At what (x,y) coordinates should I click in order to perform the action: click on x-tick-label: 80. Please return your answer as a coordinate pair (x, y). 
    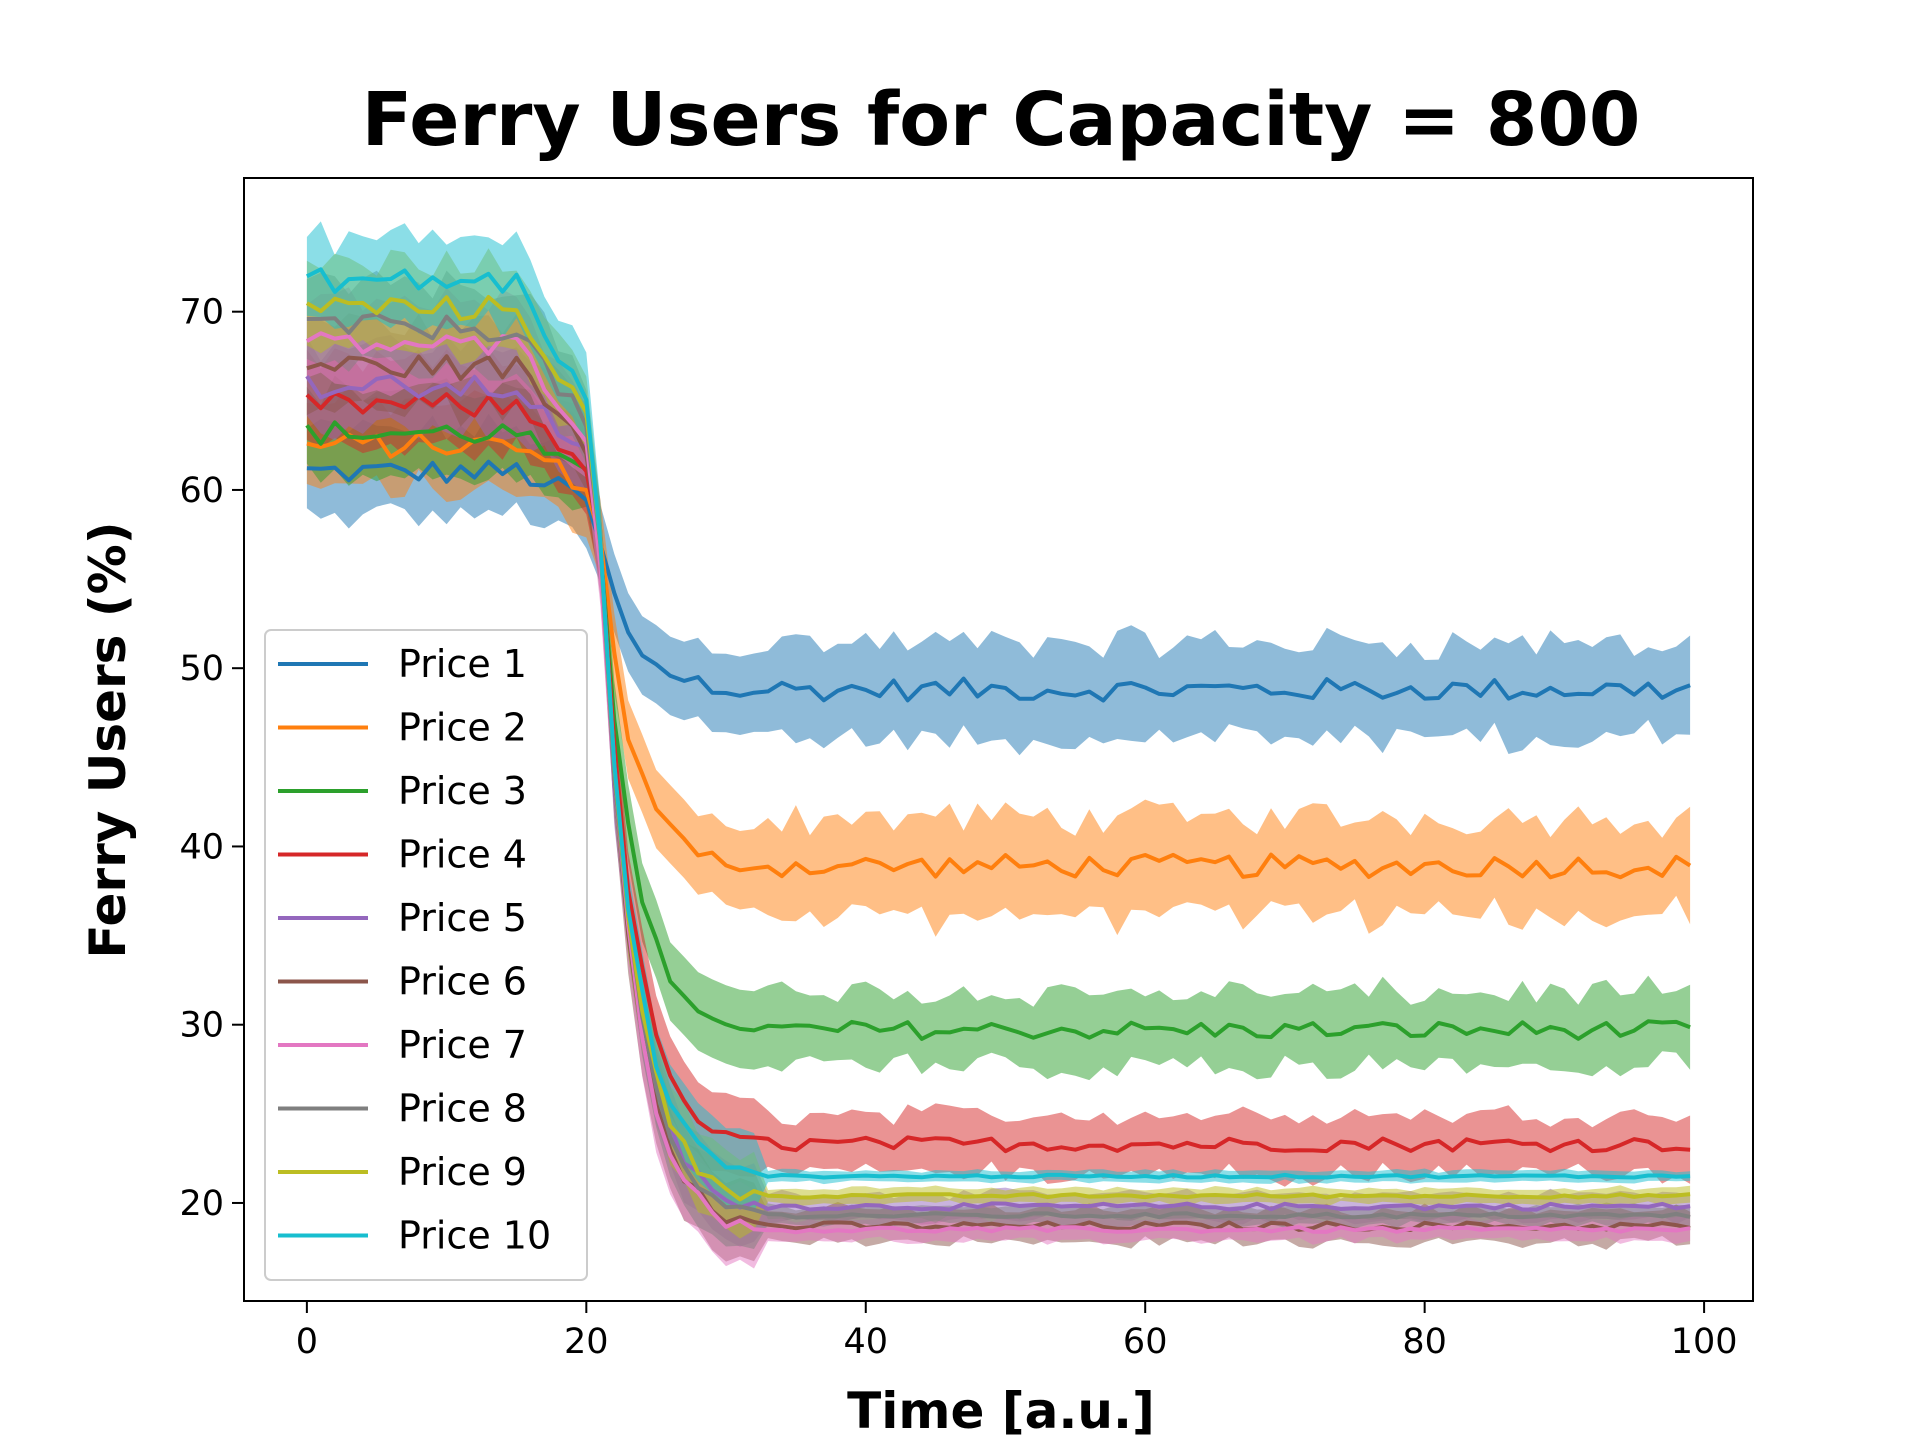
    Looking at the image, I should click on (1424, 1342).